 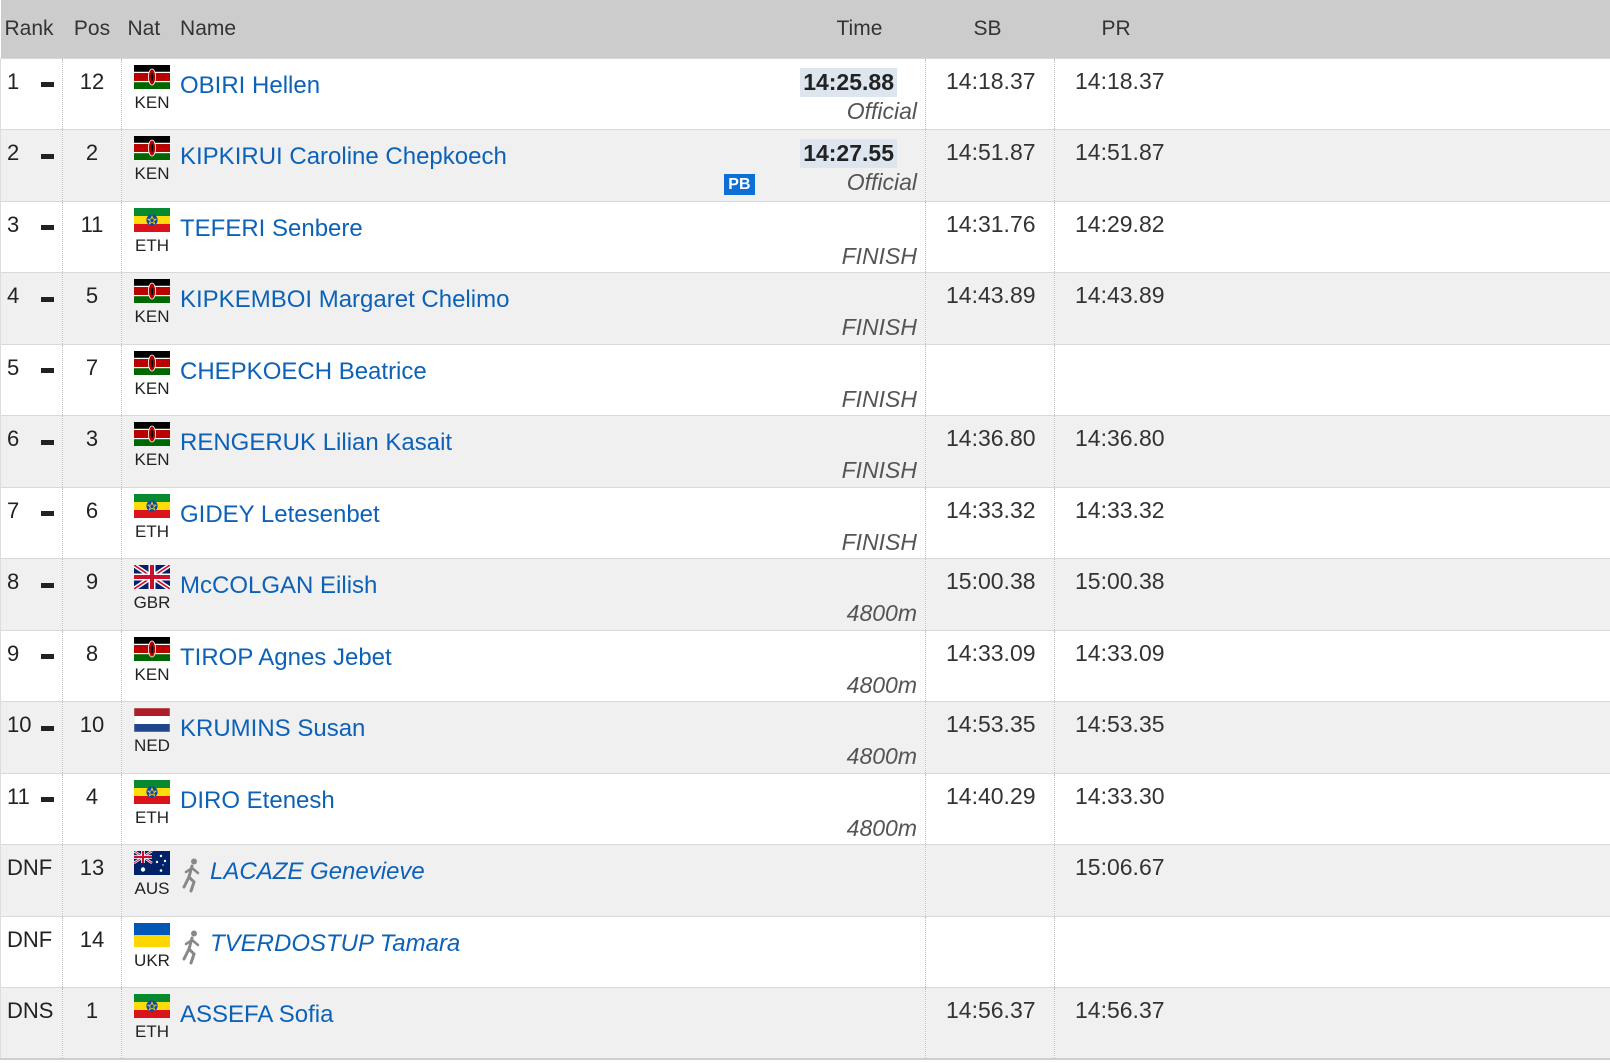 I want to click on flag-eth-icon, so click(x=152, y=219).